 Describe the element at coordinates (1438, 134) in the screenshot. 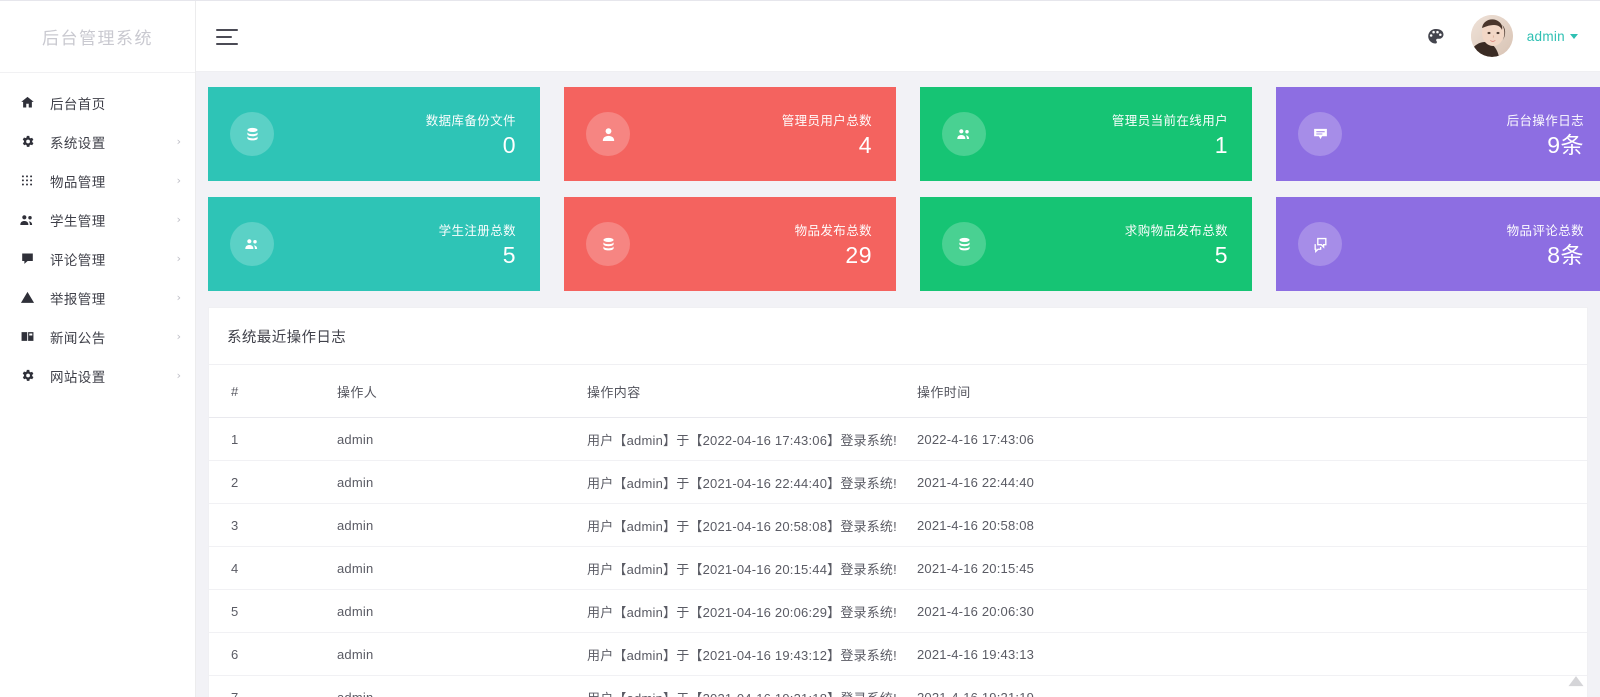

I see `stat-card-row1-4: 后台操作日志 9条` at that location.